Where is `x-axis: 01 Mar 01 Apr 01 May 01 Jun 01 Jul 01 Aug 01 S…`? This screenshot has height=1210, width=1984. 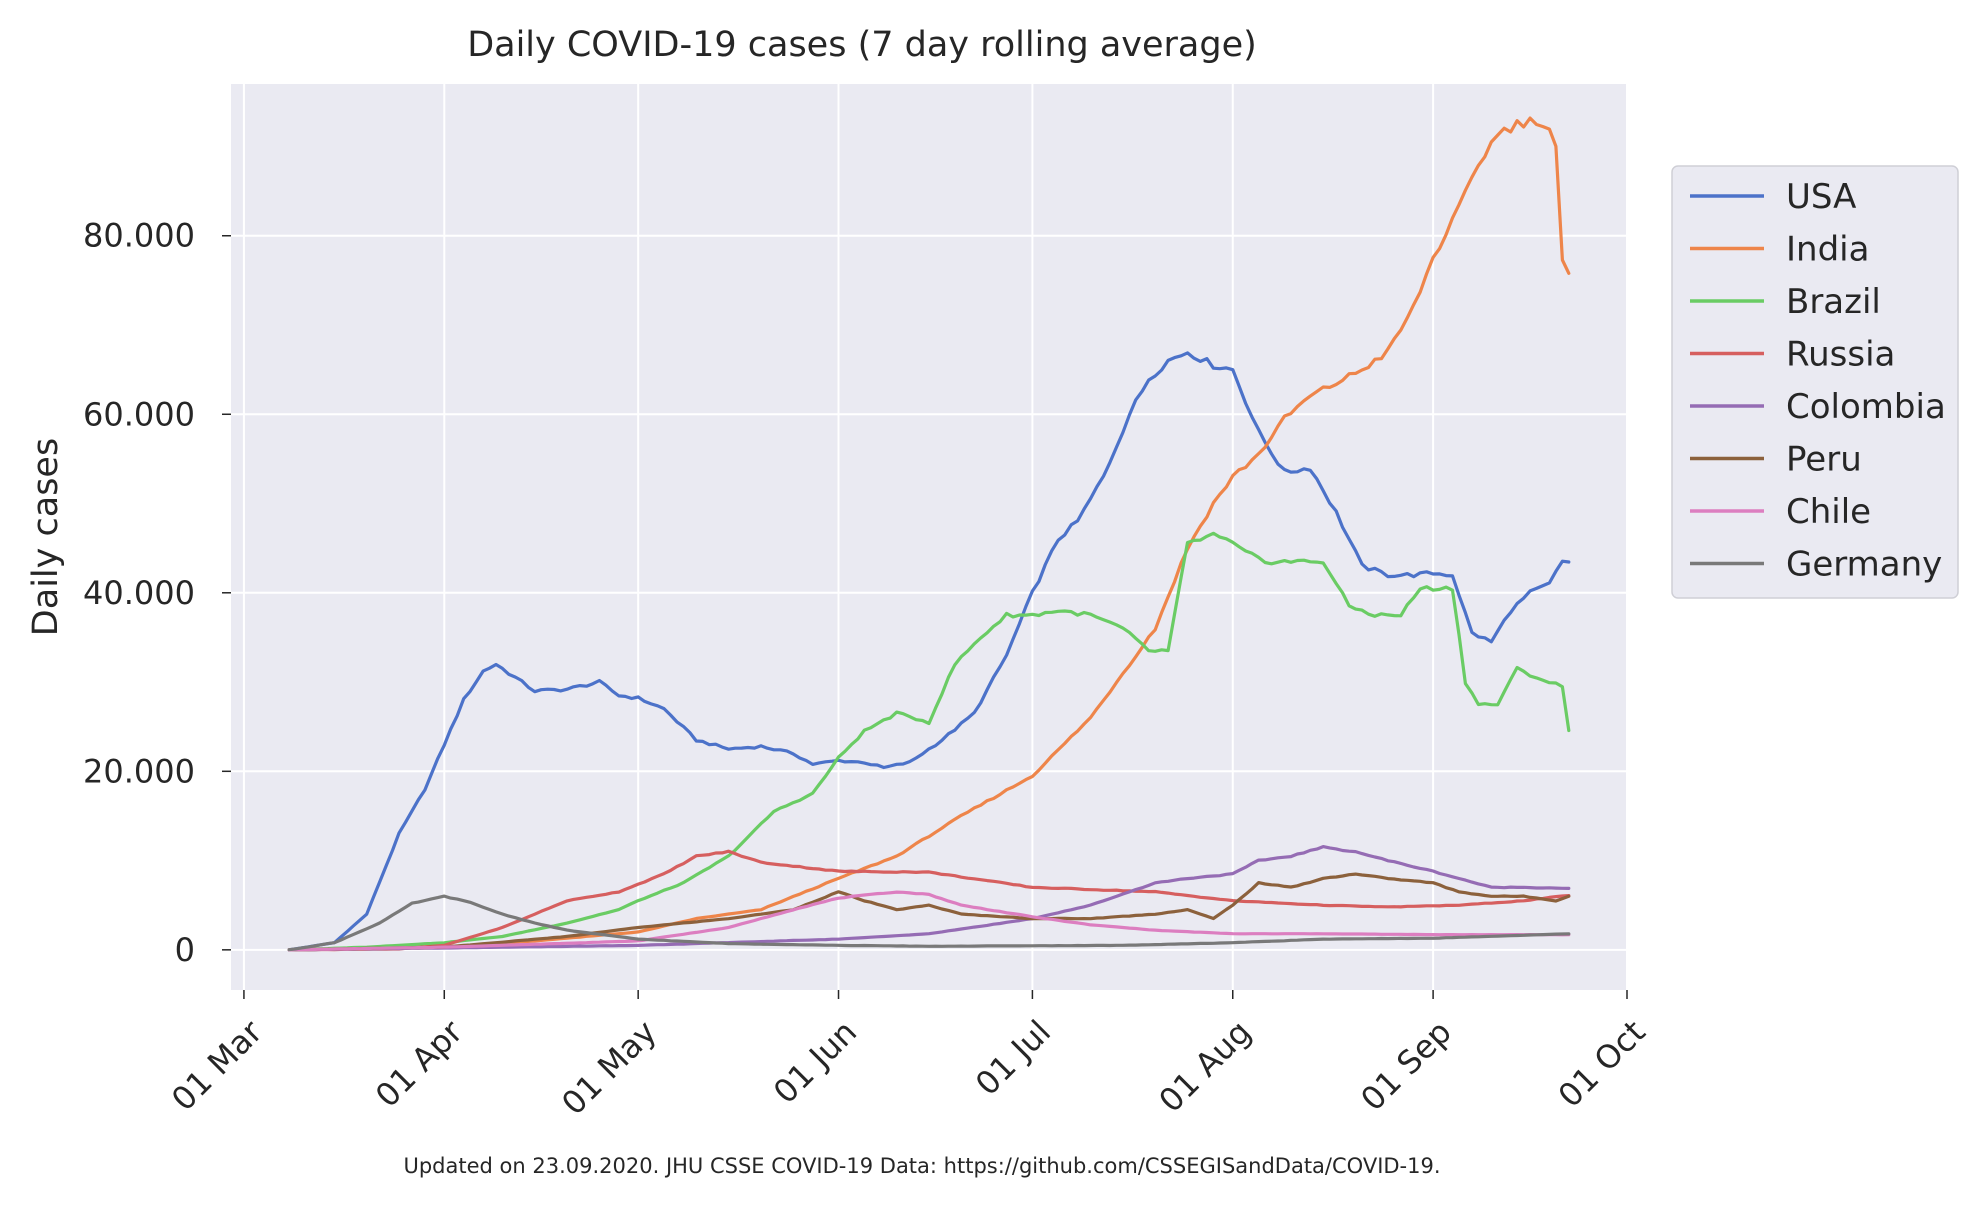
x-axis: 01 Mar 01 Apr 01 May 01 Jun 01 Jul 01 Aug 01 S… is located at coordinates (908, 1056).